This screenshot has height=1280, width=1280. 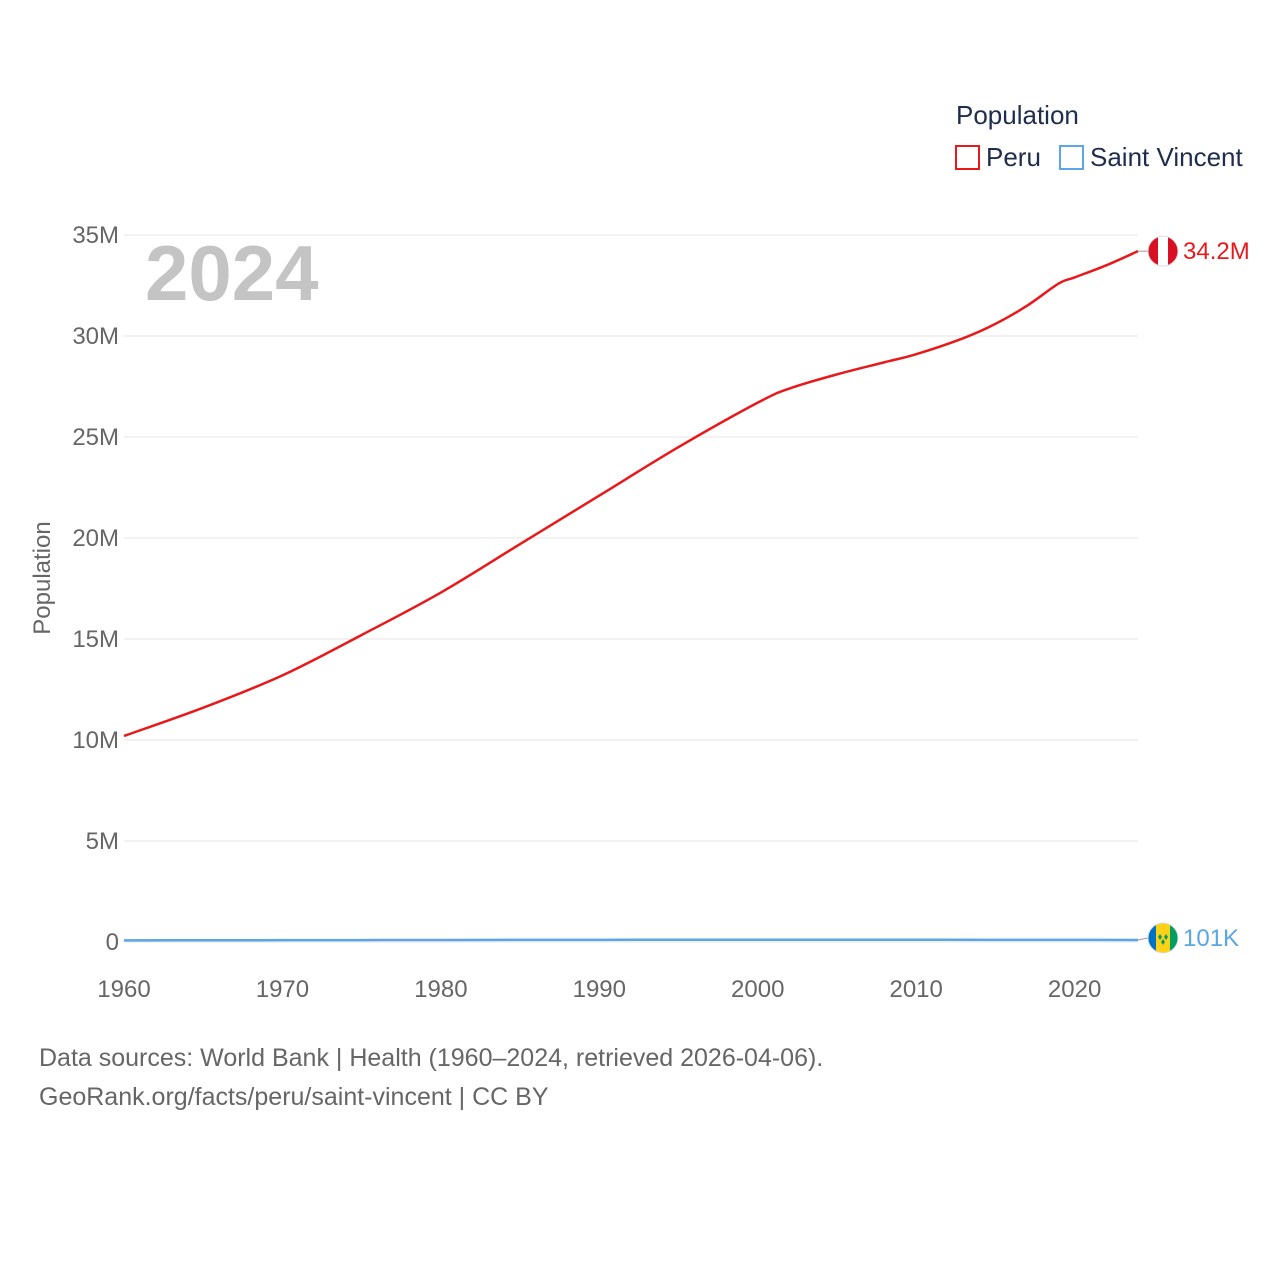 What do you see at coordinates (631, 940) in the screenshot?
I see `series-line-saint-vincent` at bounding box center [631, 940].